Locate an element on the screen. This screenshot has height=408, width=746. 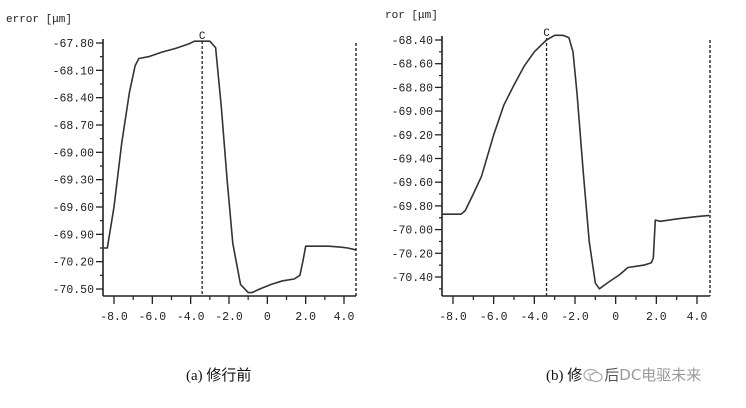
y-tick-label: -68.10 is located at coordinates (74, 71).